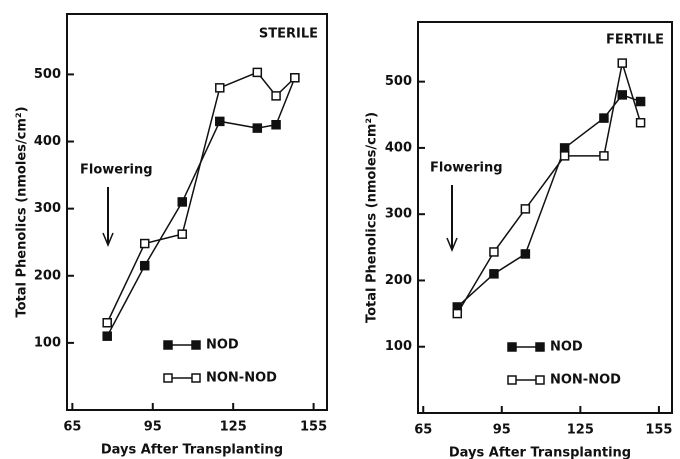 The width and height of the screenshot is (680, 459). Describe the element at coordinates (548, 201) in the screenshot. I see `series-line` at that location.